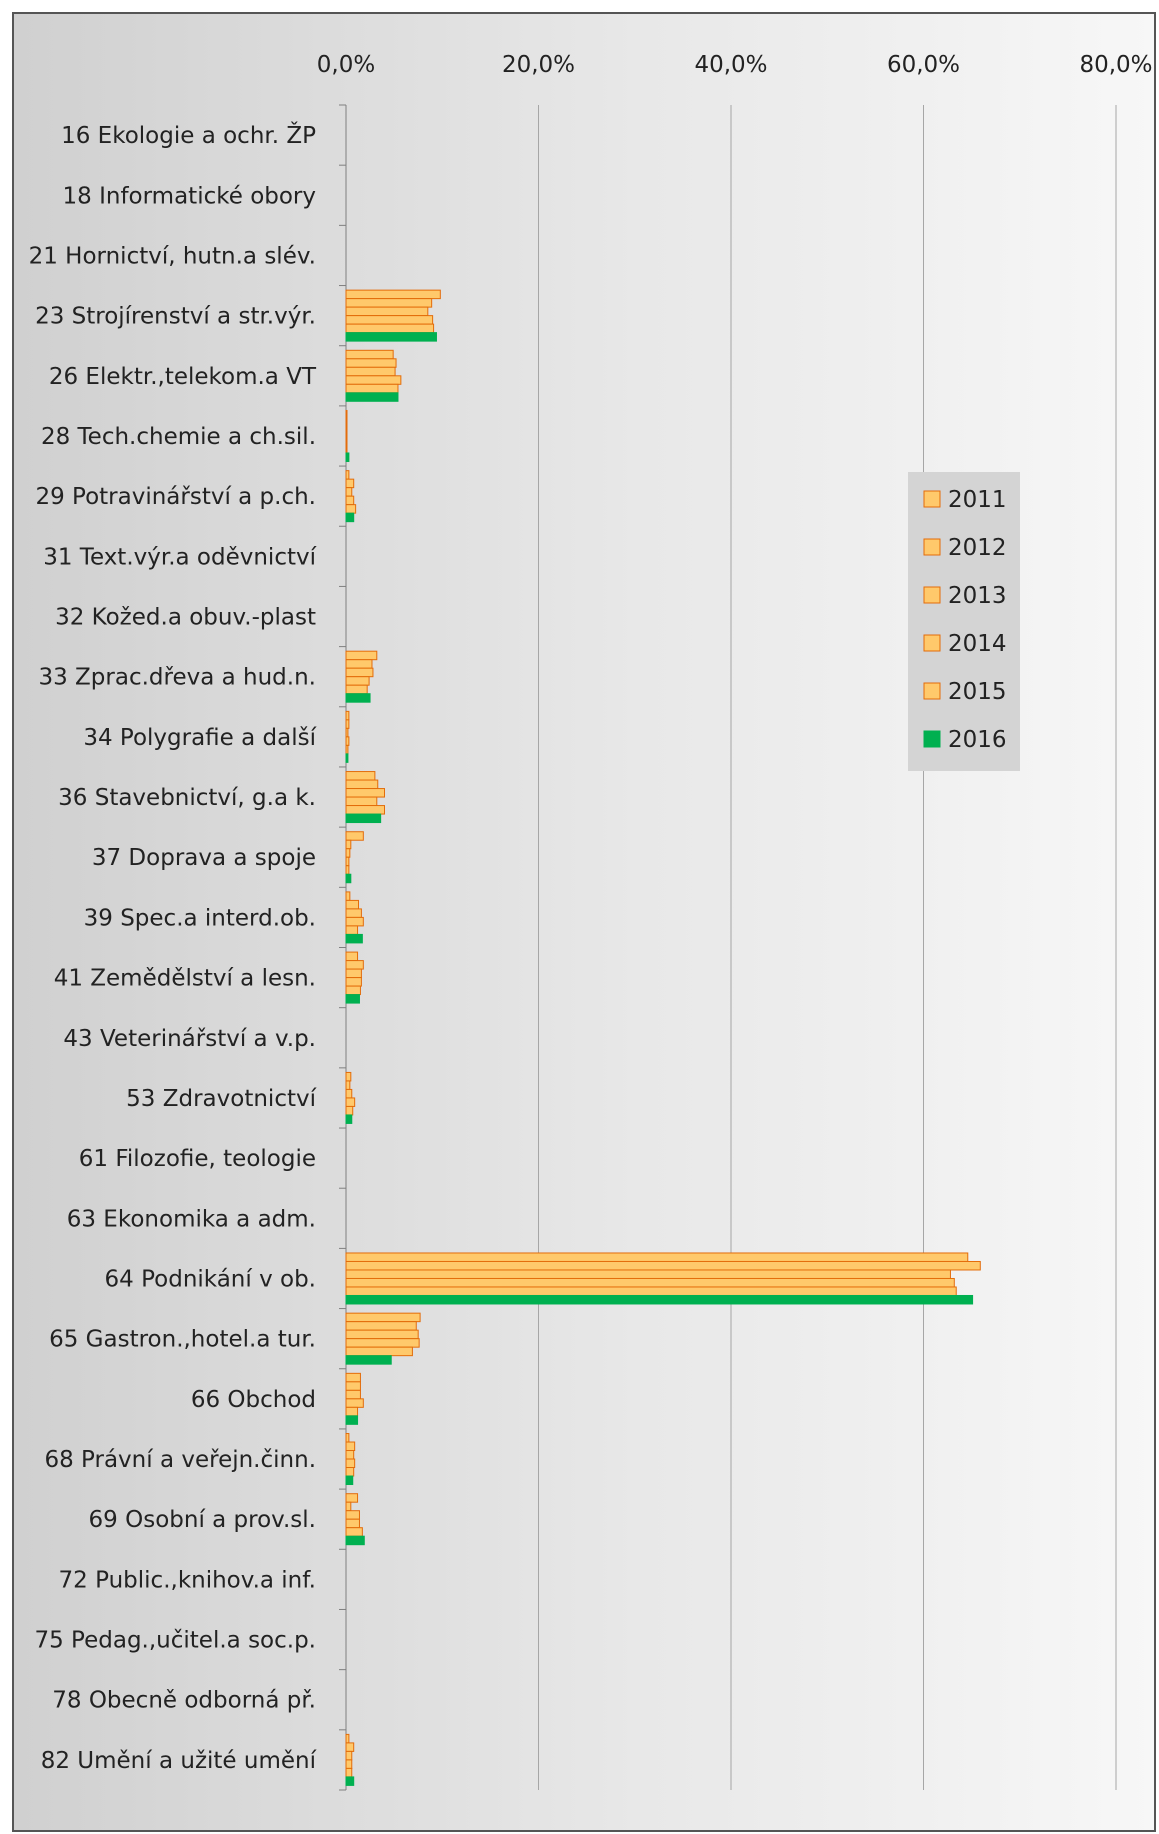  Describe the element at coordinates (183, 377) in the screenshot. I see `category-label: 26 Elektr.,telekom.a VT` at that location.